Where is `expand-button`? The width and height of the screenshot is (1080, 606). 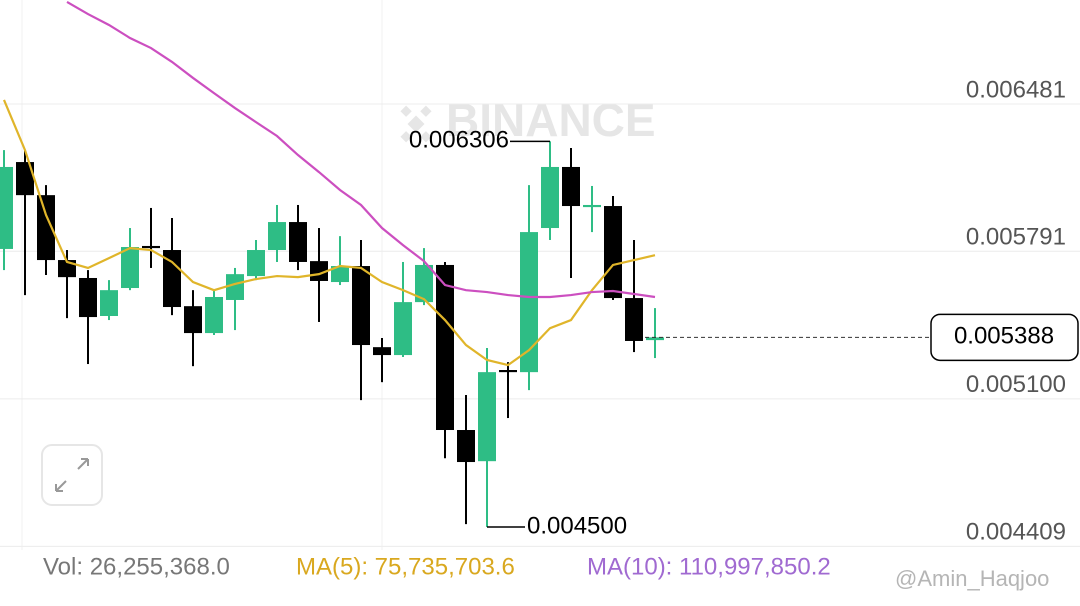
expand-button is located at coordinates (72, 475).